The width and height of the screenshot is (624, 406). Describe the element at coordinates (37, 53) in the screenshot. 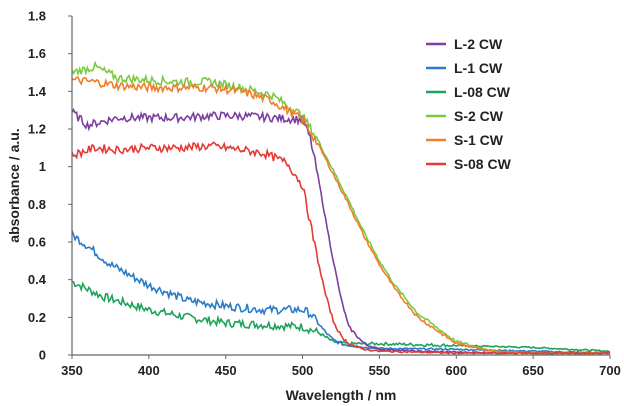

I see `y-tick-label: 1.6` at that location.